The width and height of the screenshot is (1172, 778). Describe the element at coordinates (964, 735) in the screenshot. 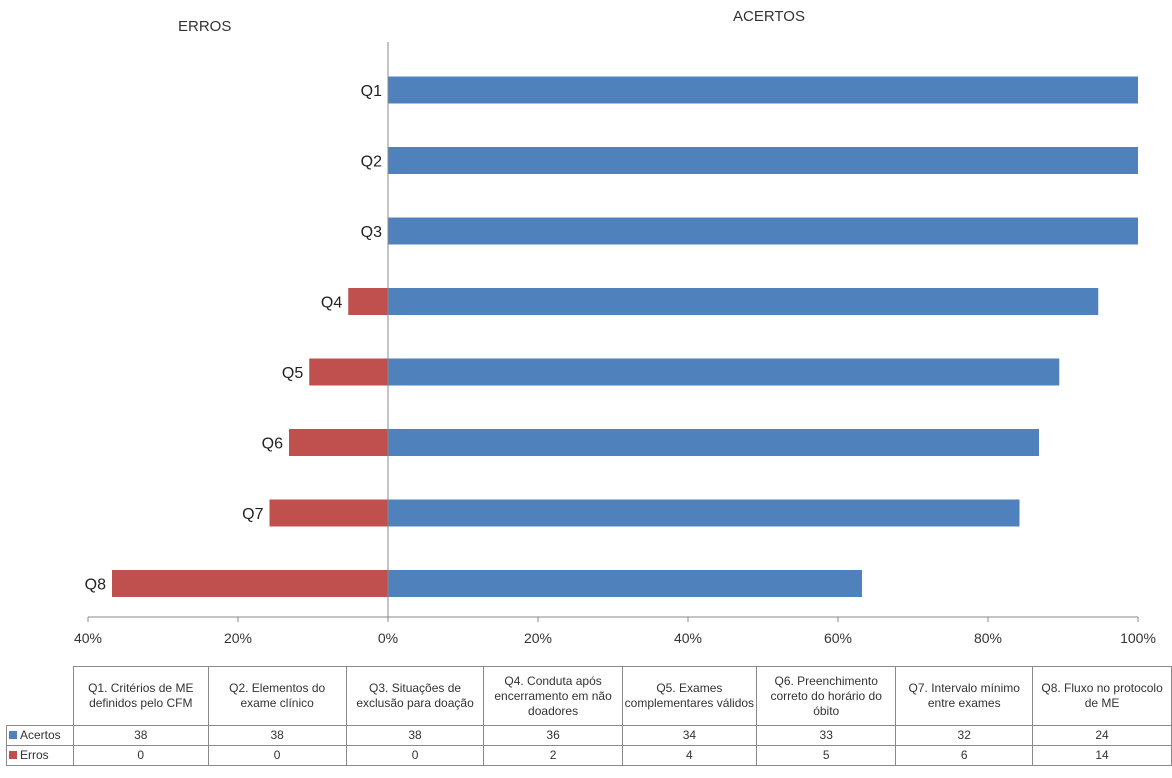

I see `table-cell-acertos-q7: 32` at that location.